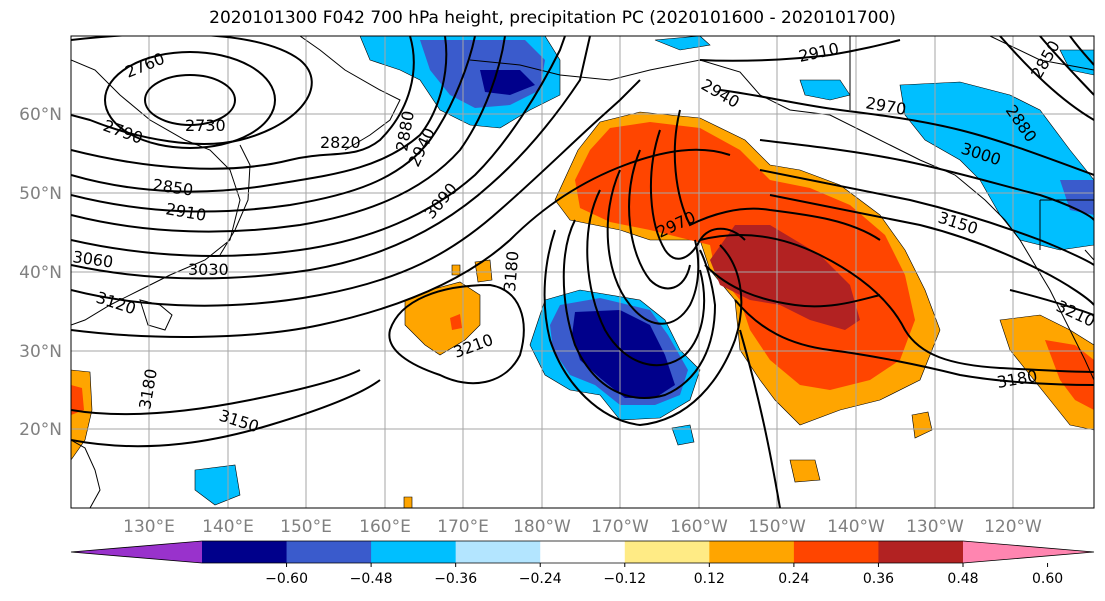 Image resolution: width=1105 pixels, height=601 pixels. Describe the element at coordinates (1069, 375) in the screenshot. I see `positive-anomaly-se-core` at that location.